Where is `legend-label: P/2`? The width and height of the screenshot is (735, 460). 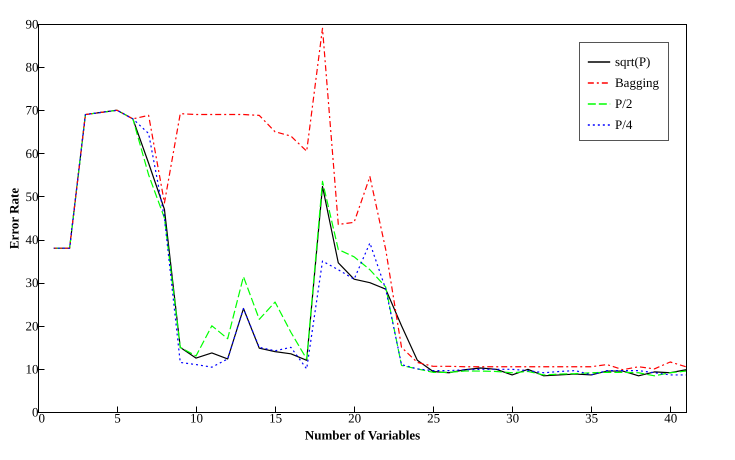 legend-label: P/2 is located at coordinates (623, 103).